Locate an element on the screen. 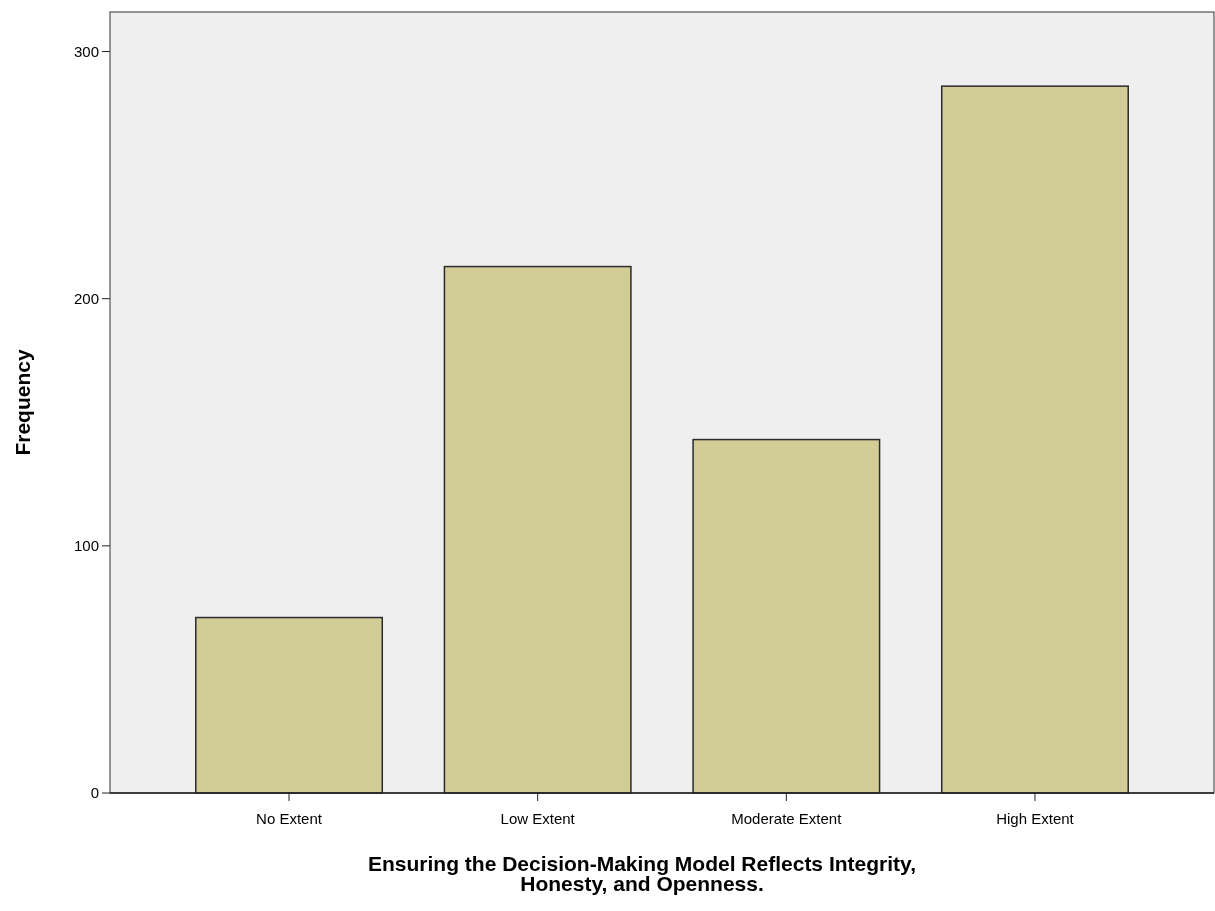  x-tick-label: High Extent is located at coordinates (1035, 818).